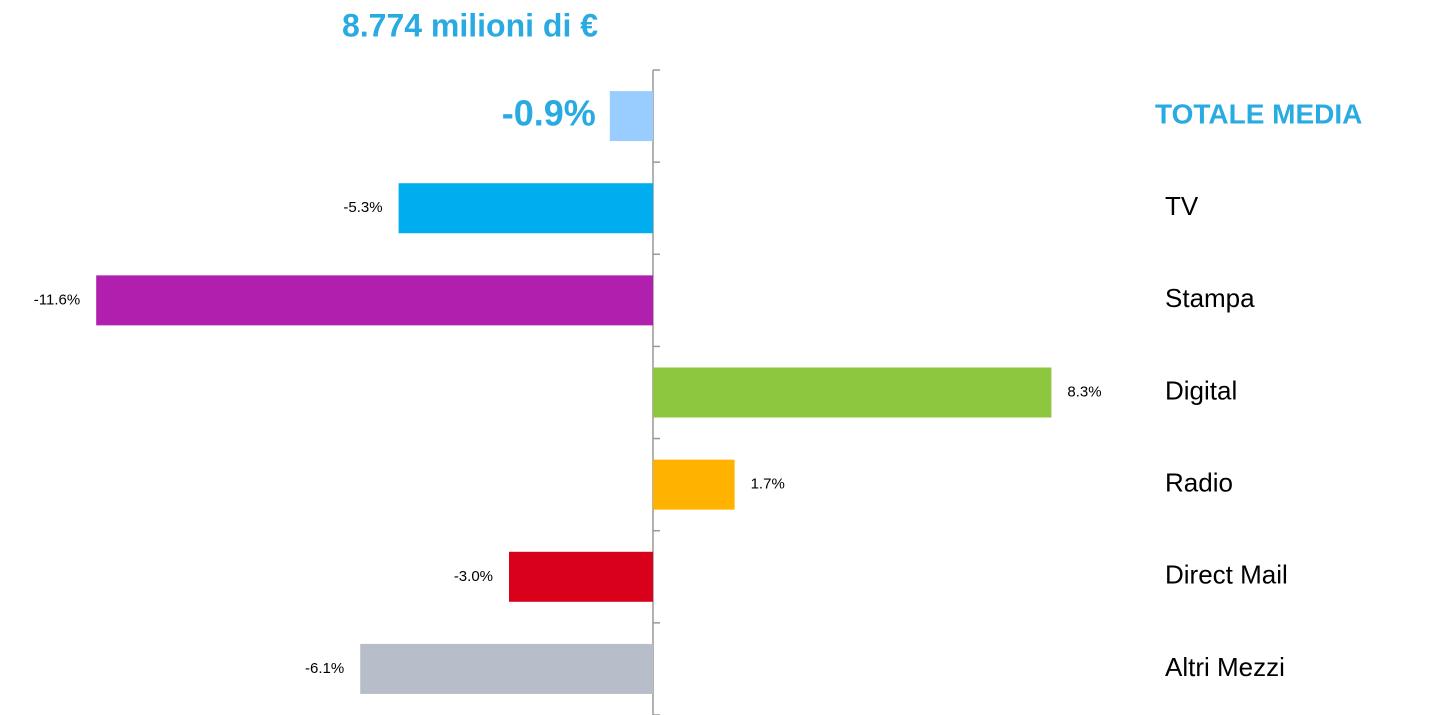  I want to click on category-label: TOTALE MEDIA, so click(1258, 113).